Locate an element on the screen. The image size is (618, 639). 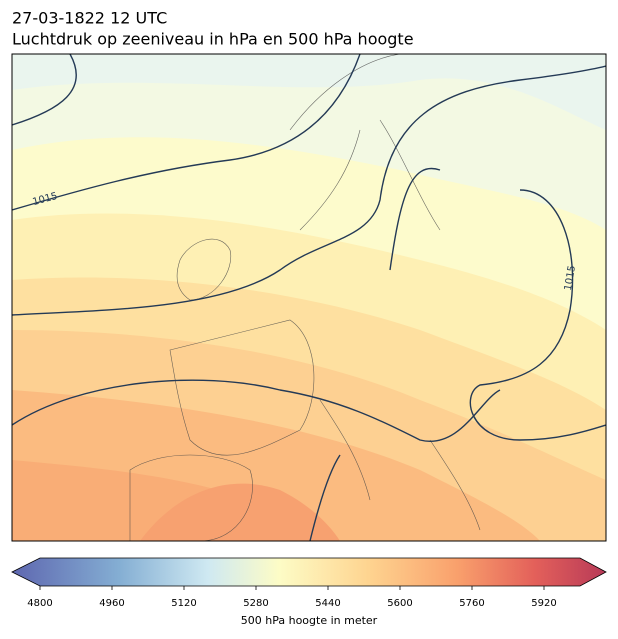
colorbar-tick-label: 4960 is located at coordinates (111, 603).